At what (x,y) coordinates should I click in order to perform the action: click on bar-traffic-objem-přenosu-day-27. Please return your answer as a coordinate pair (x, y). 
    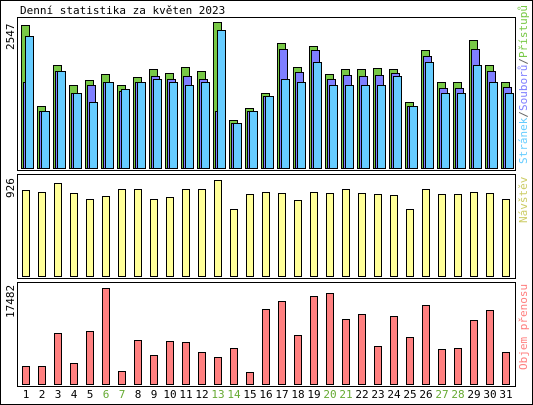
    Looking at the image, I should click on (442, 367).